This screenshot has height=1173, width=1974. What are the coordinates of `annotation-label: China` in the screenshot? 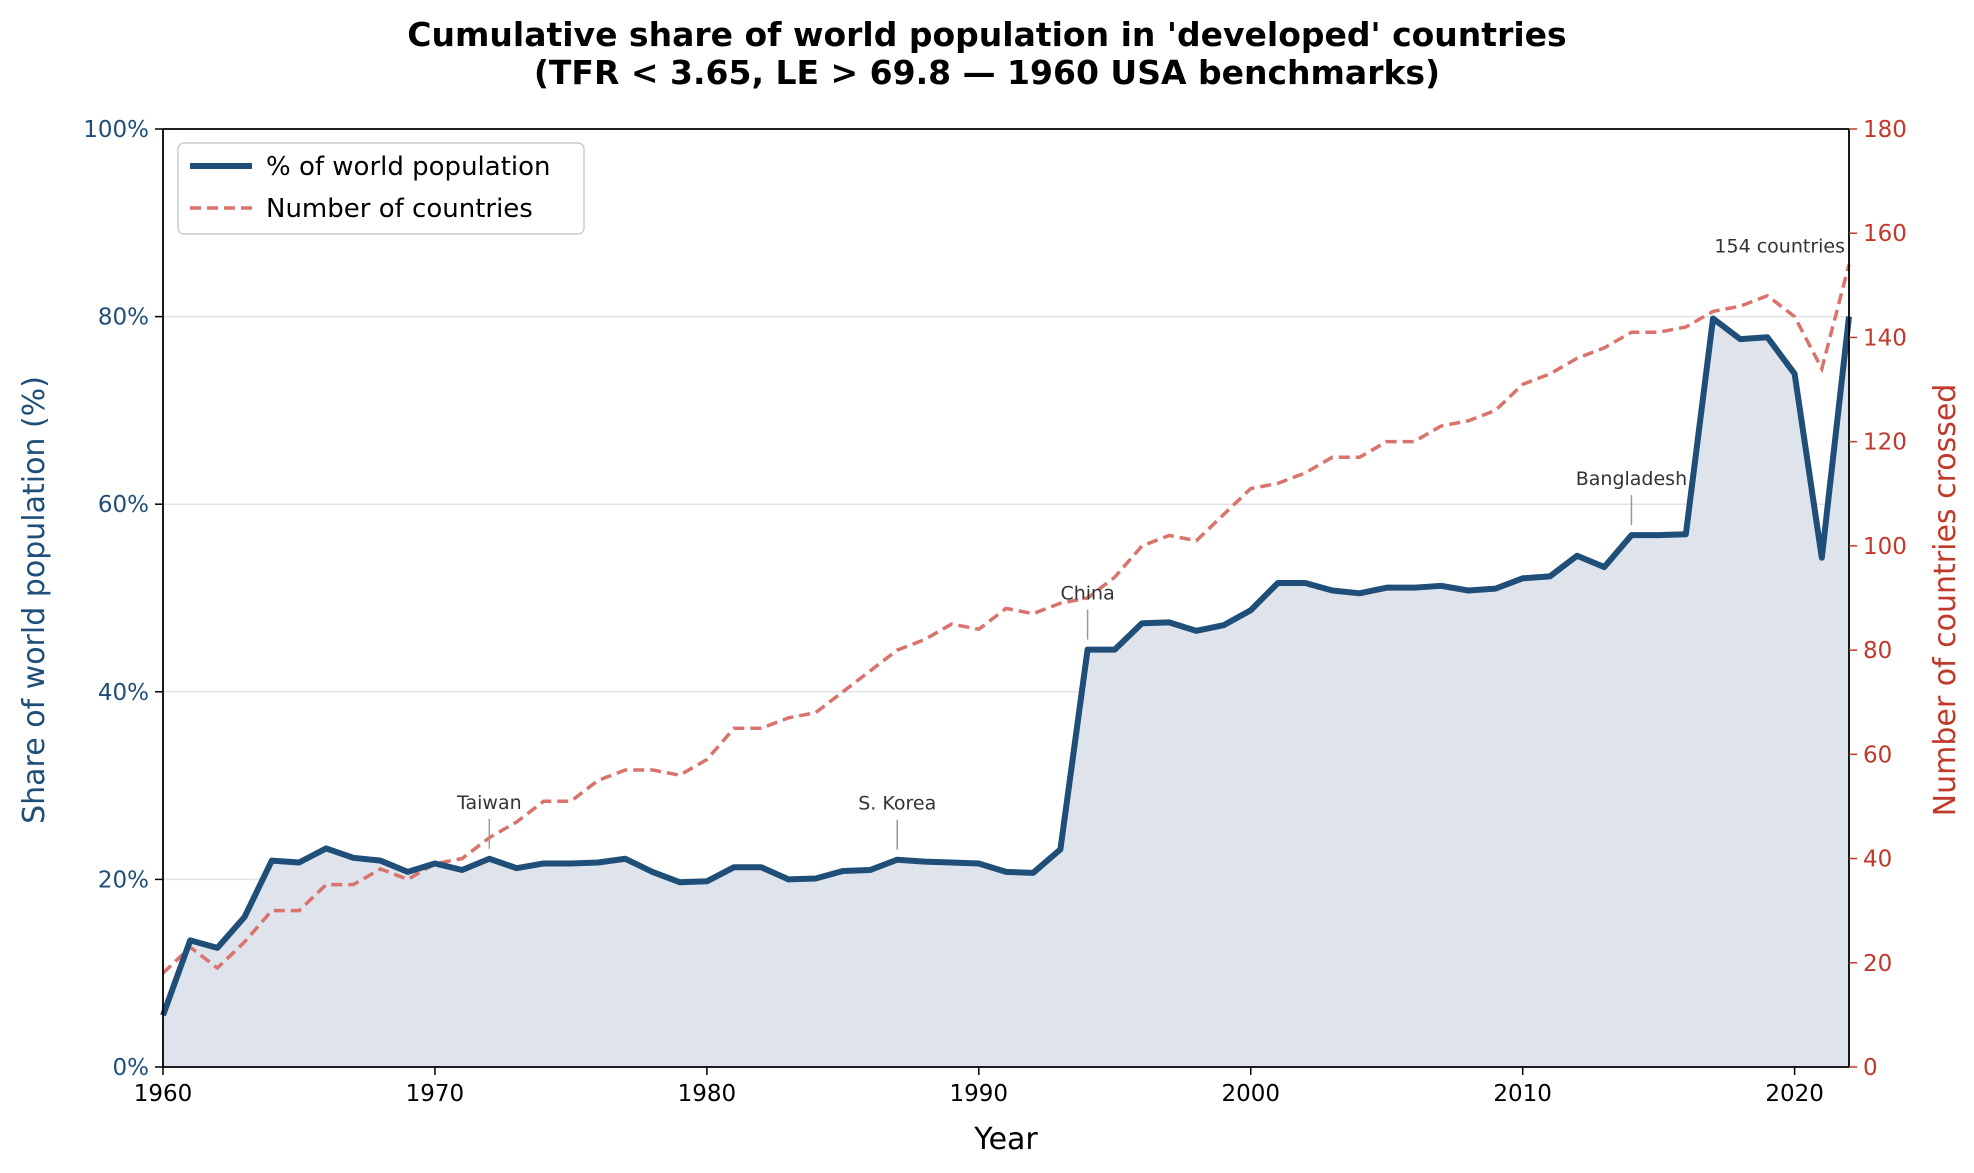 It's located at (1087, 594).